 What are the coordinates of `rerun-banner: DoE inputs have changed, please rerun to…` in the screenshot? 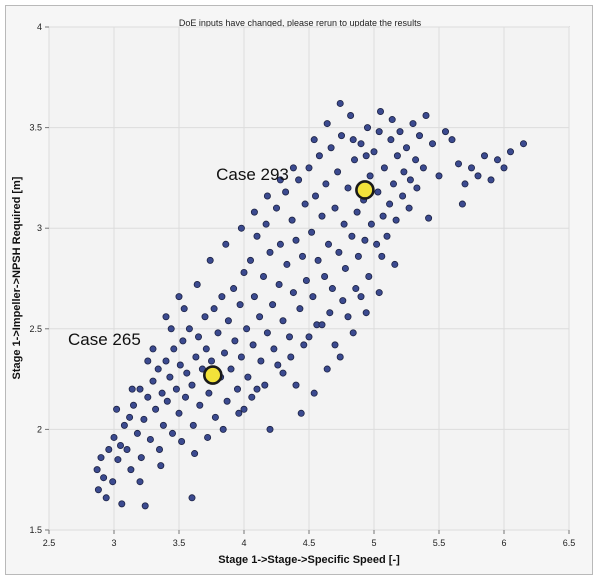 It's located at (300, 23).